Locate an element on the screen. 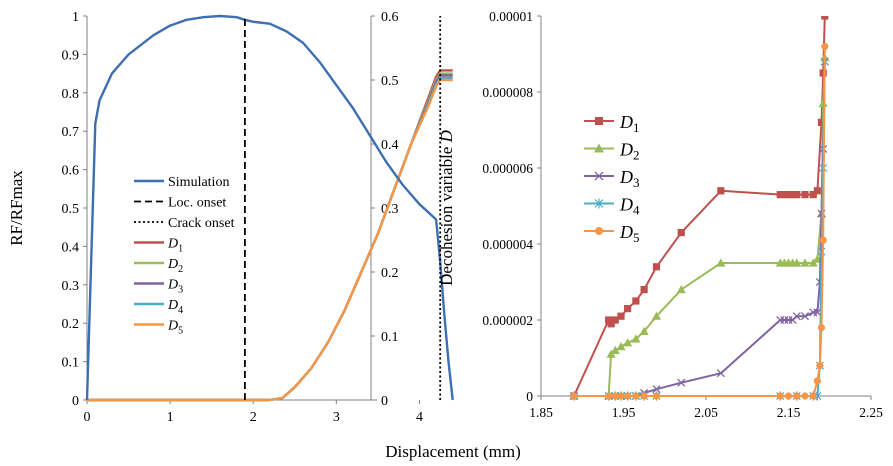 The image size is (893, 466). right-x-tick-label: 1.85 is located at coordinates (541, 412).